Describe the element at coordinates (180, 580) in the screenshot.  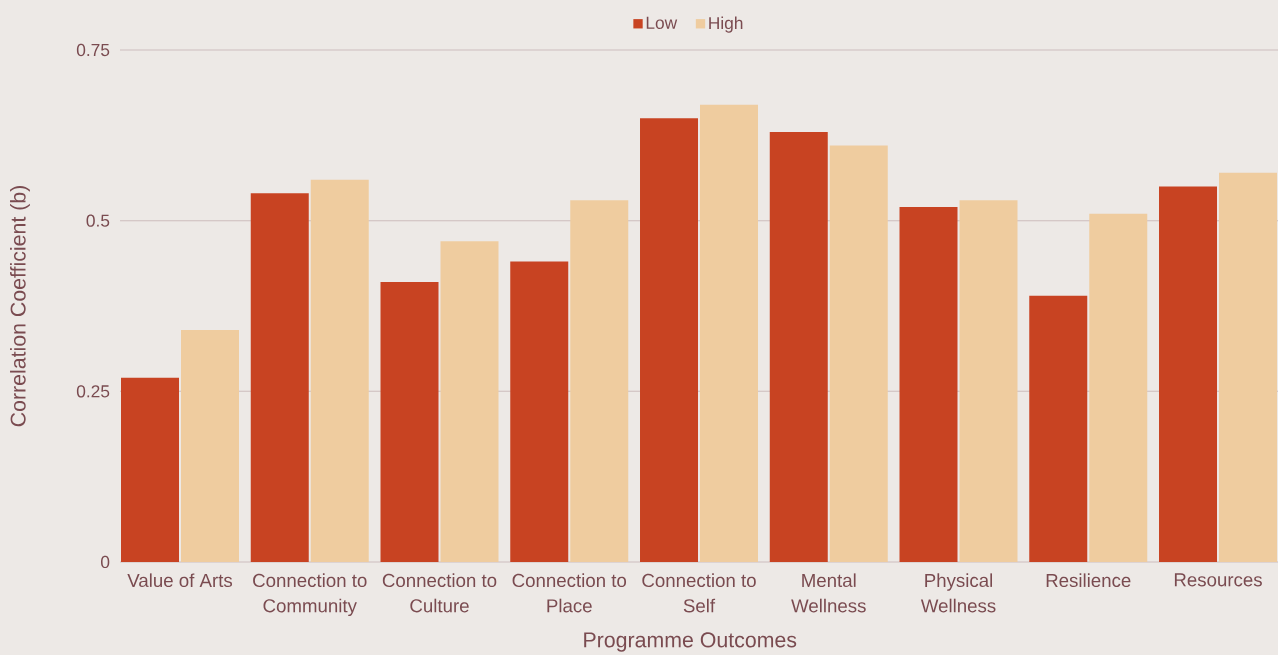
I see `x-tick-label: Value of Arts` at that location.